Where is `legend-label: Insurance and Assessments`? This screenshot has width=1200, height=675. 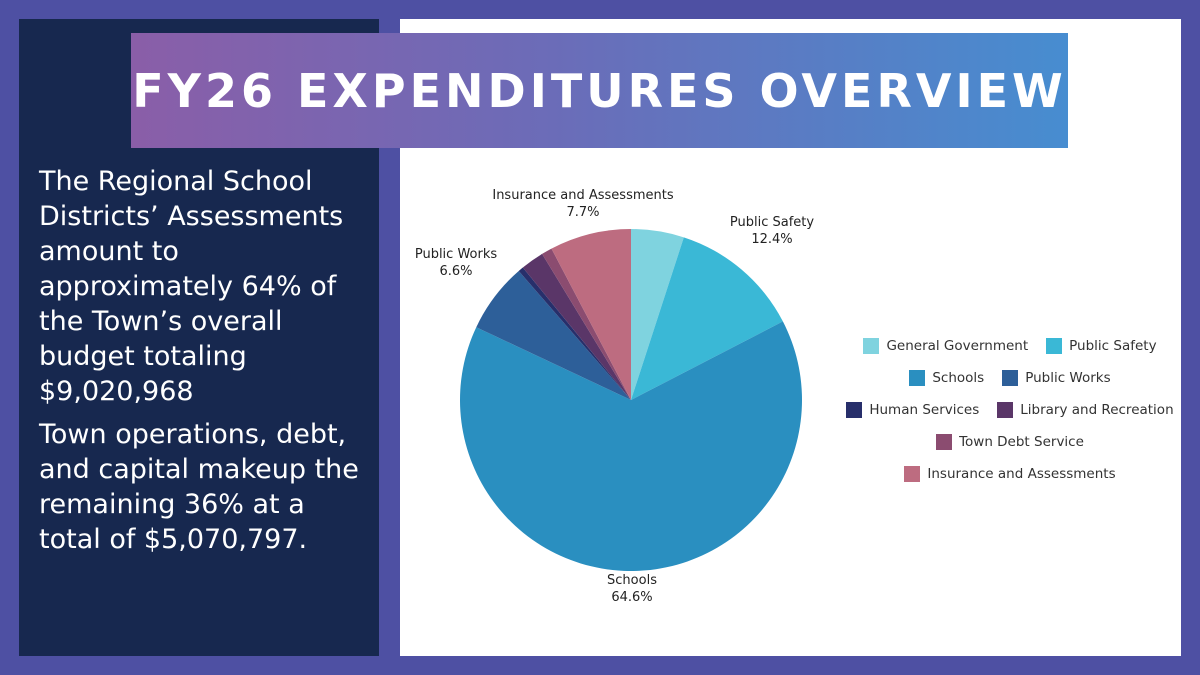
legend-label: Insurance and Assessments is located at coordinates (1021, 474).